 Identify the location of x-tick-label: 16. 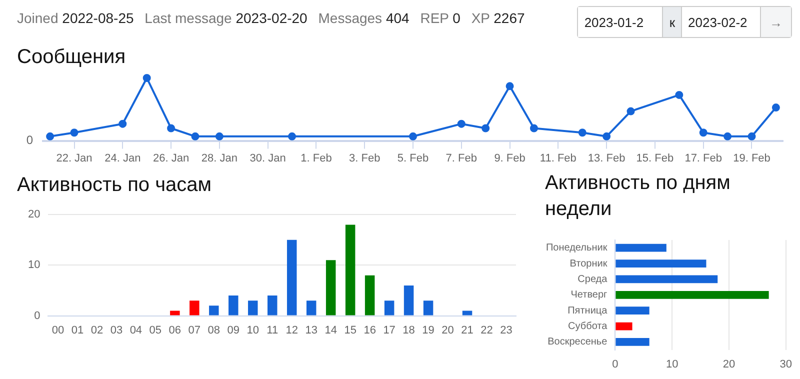
(370, 330).